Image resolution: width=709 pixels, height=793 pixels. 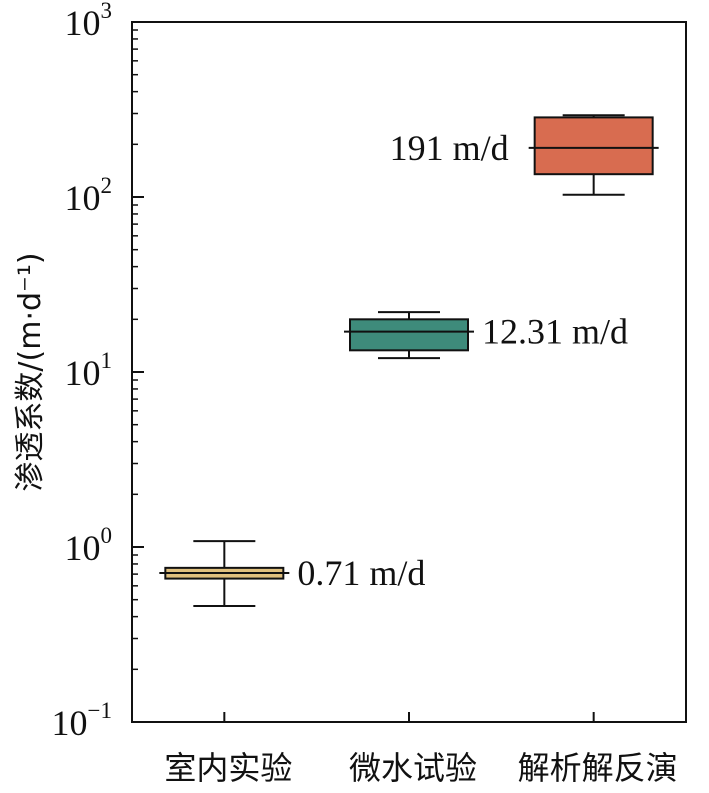 What do you see at coordinates (449, 148) in the screenshot?
I see `box-value-label: 191 m/d` at bounding box center [449, 148].